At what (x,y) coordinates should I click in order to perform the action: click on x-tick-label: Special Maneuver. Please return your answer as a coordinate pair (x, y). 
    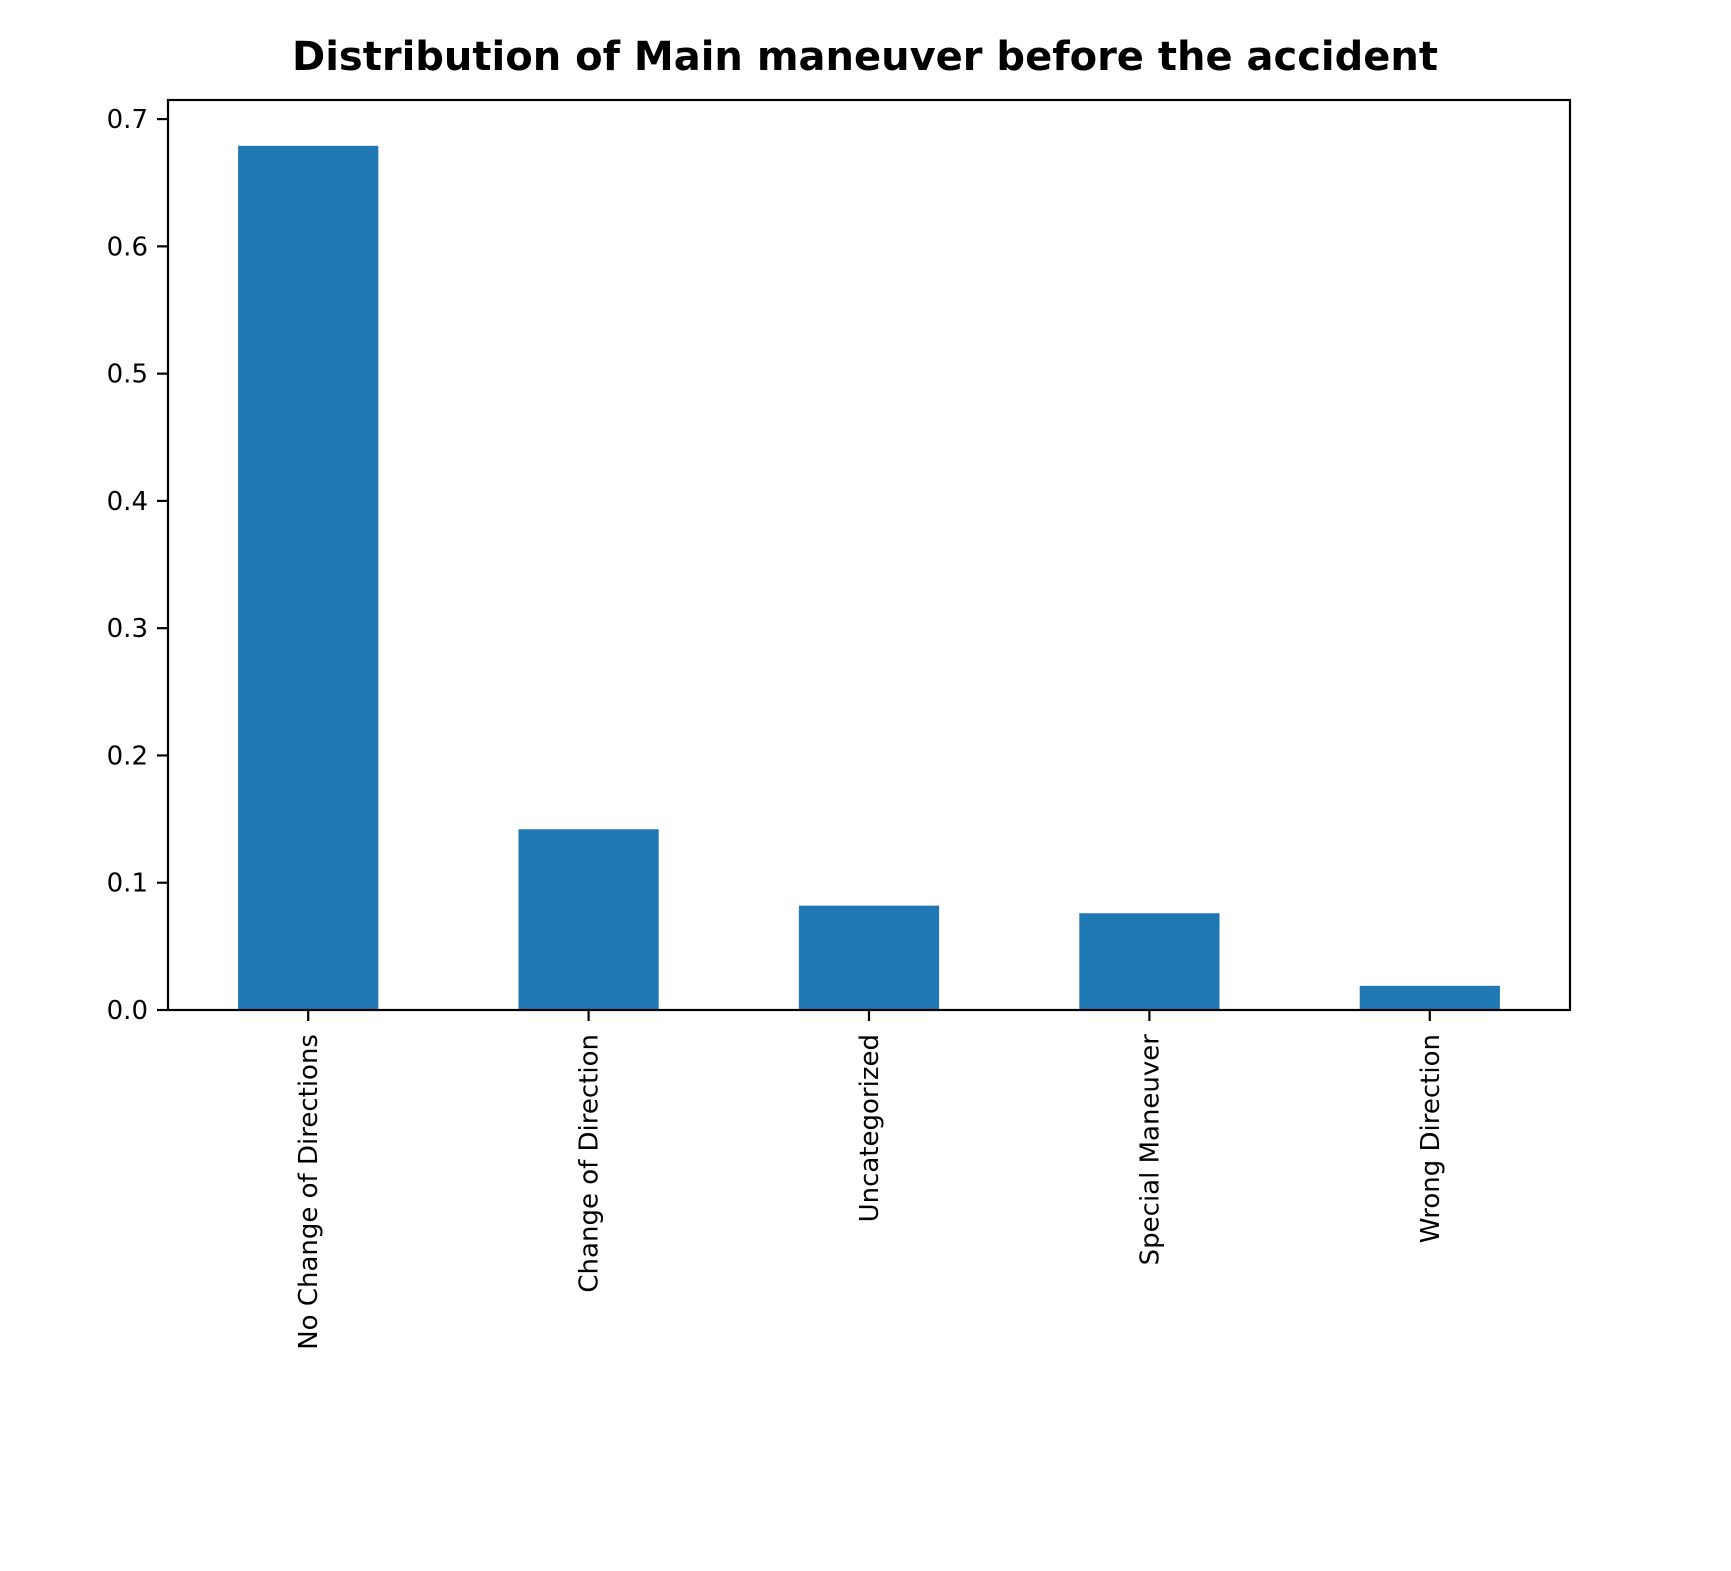
    Looking at the image, I should click on (1150, 1150).